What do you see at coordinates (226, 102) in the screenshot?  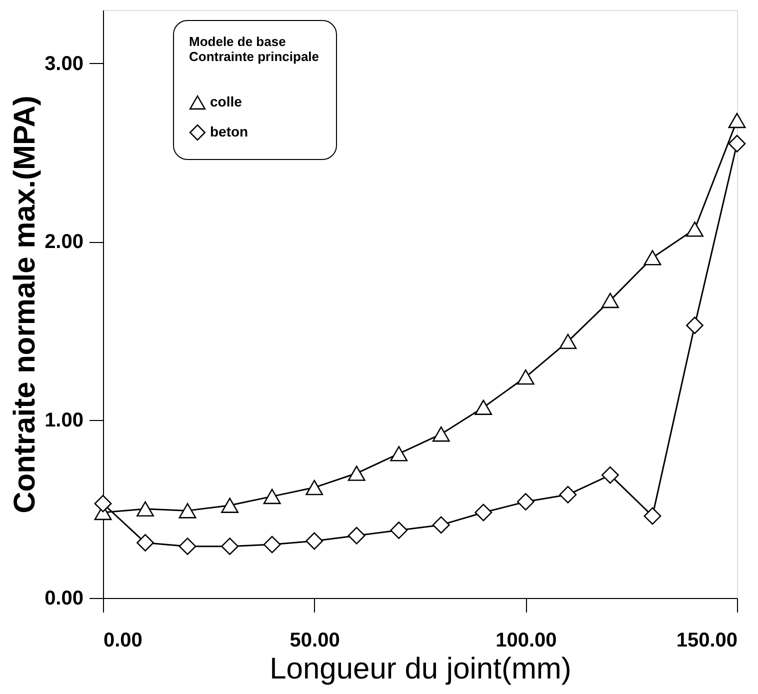 I see `legend-label: colle` at bounding box center [226, 102].